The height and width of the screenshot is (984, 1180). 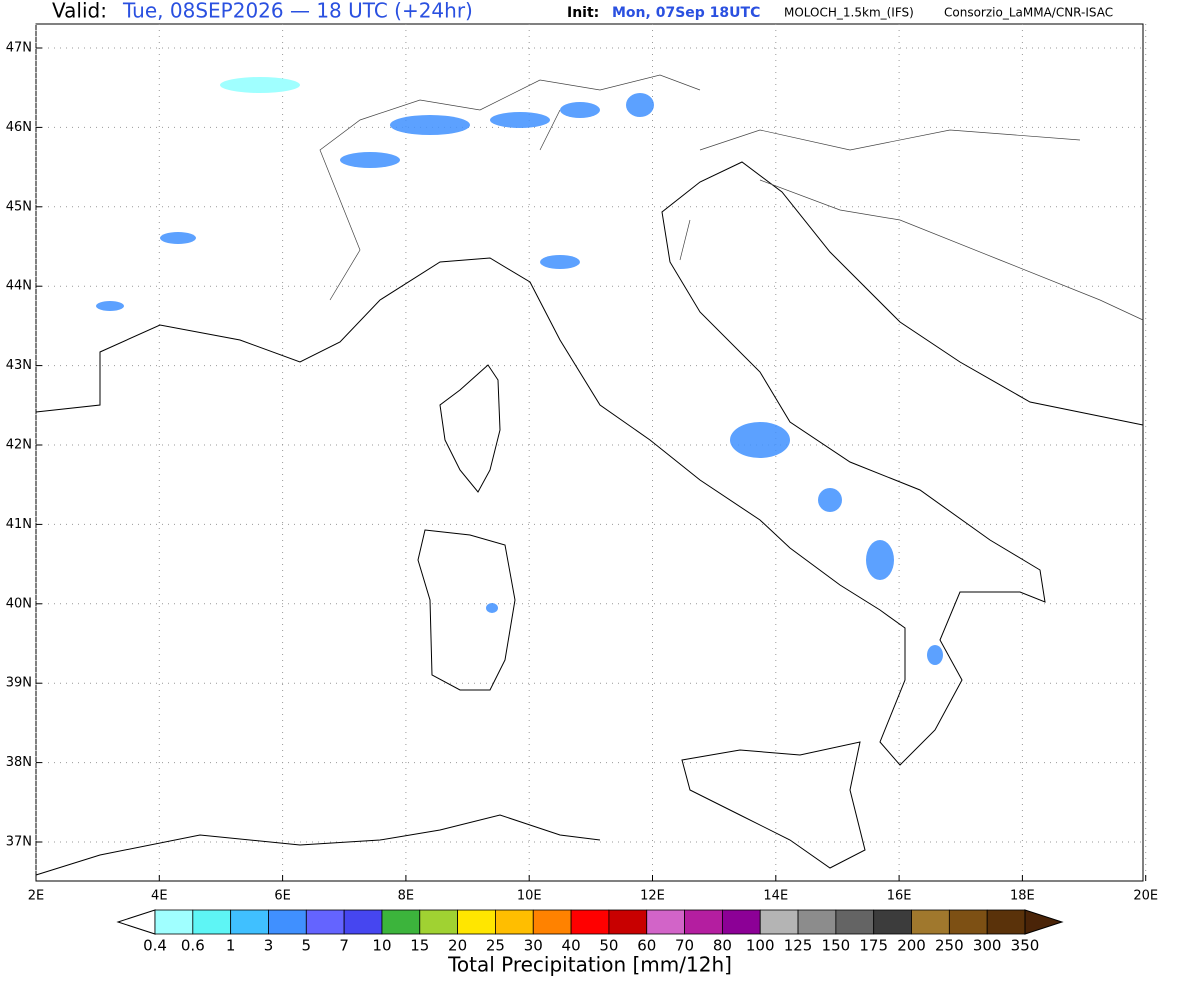 What do you see at coordinates (406, 896) in the screenshot?
I see `lon-label: 8E` at bounding box center [406, 896].